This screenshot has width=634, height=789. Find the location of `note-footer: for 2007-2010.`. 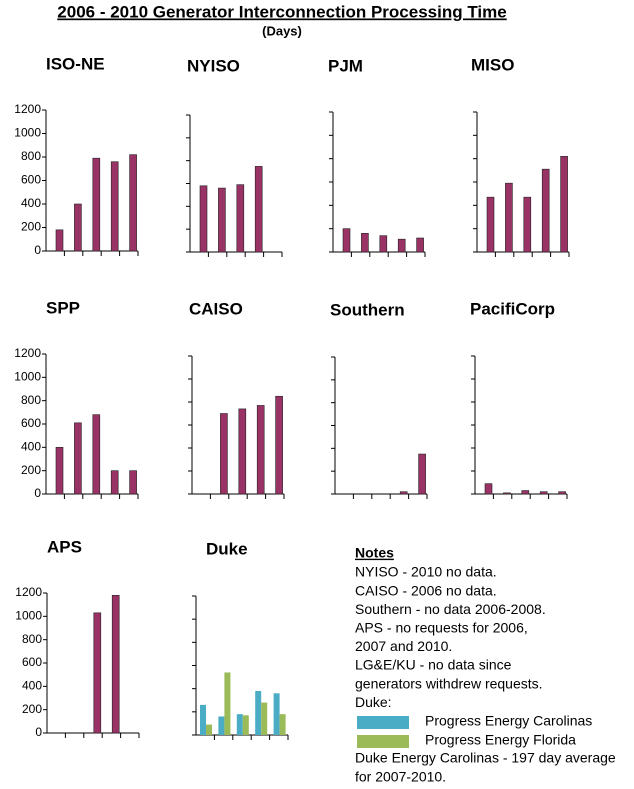

note-footer: for 2007-2010. is located at coordinates (400, 777).